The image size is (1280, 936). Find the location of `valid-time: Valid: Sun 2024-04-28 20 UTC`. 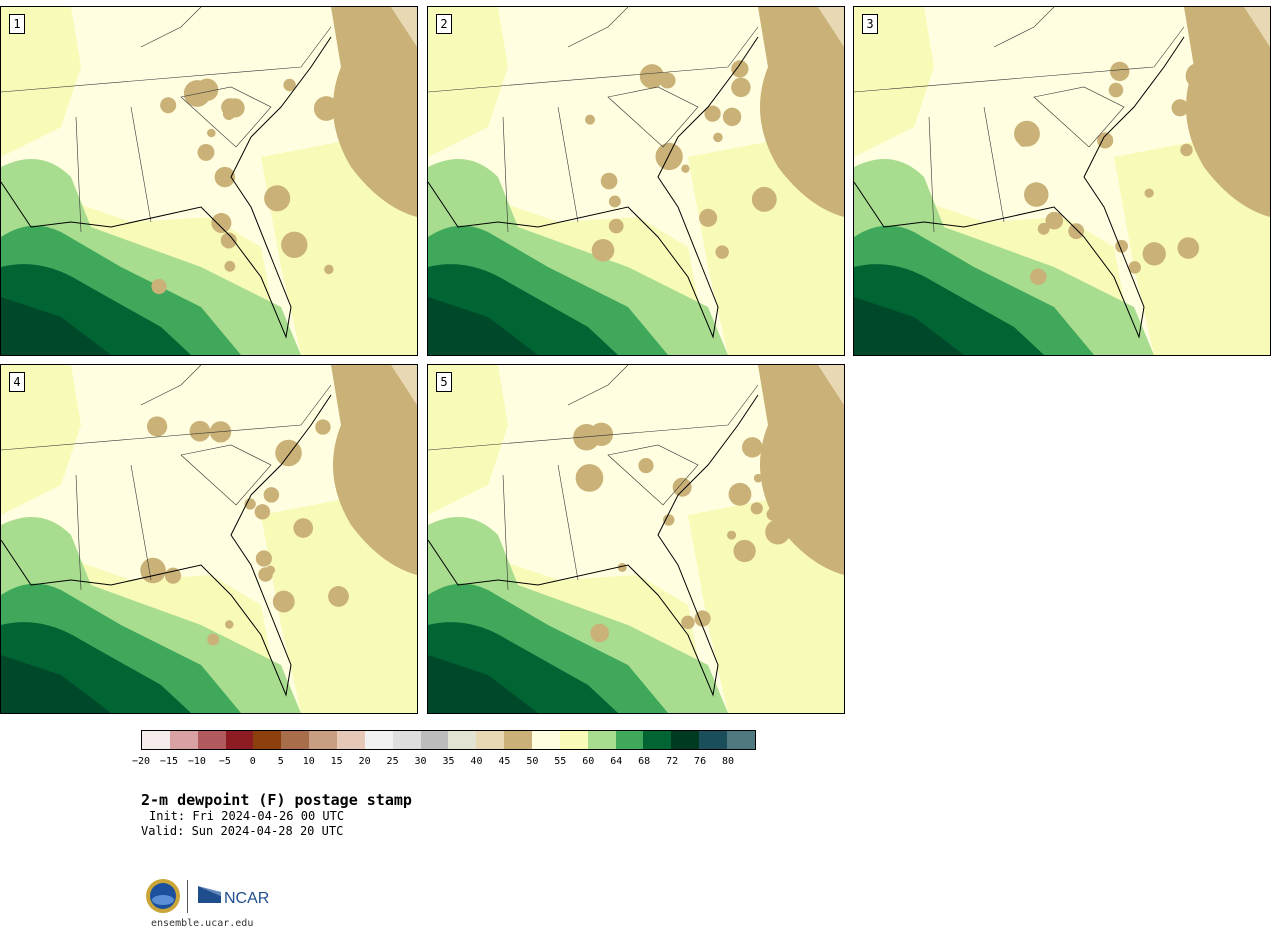

valid-time: Valid: Sun 2024-04-28 20 UTC is located at coordinates (242, 831).